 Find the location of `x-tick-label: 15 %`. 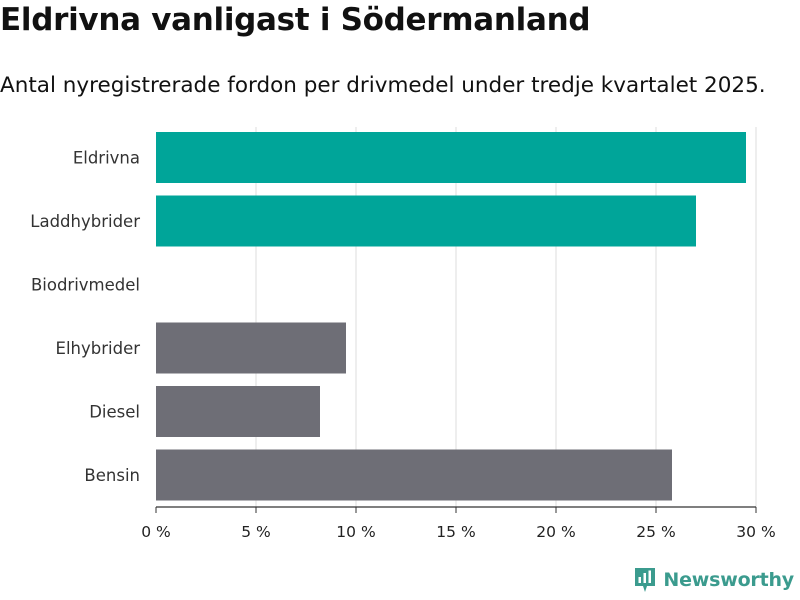

x-tick-label: 15 % is located at coordinates (455, 532).